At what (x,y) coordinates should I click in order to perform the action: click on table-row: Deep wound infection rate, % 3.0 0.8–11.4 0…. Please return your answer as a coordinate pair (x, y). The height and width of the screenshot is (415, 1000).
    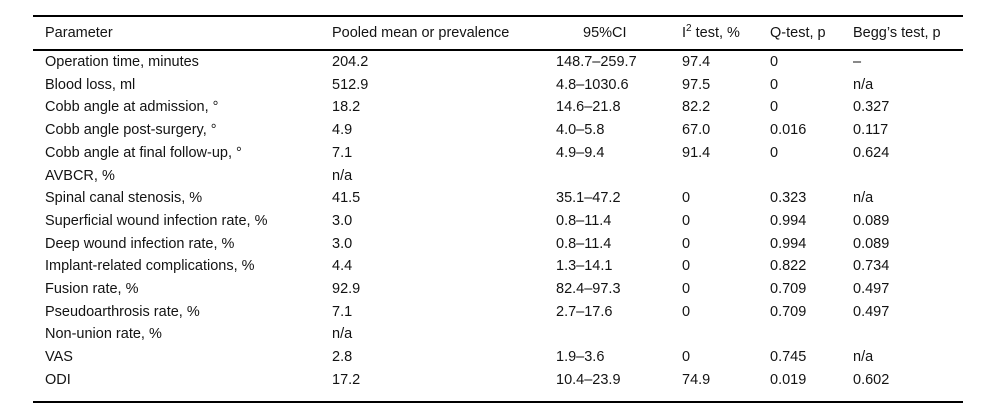
    Looking at the image, I should click on (498, 244).